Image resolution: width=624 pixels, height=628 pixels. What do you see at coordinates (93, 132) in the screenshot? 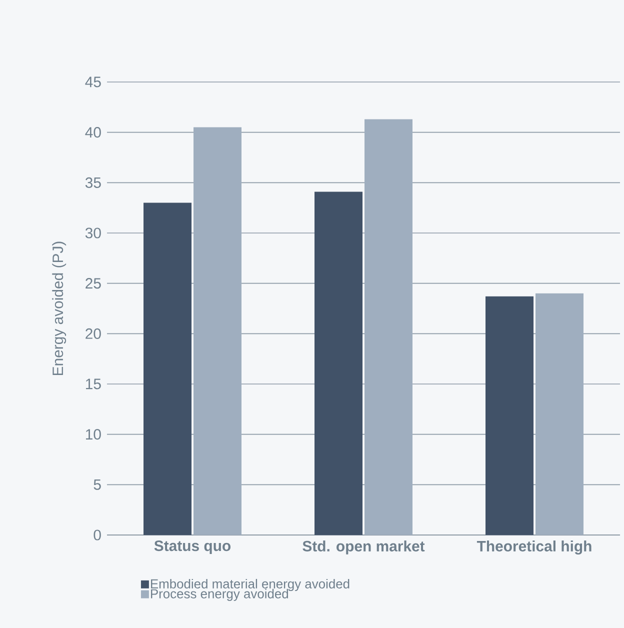
I see `y-tick-label: 40` at bounding box center [93, 132].